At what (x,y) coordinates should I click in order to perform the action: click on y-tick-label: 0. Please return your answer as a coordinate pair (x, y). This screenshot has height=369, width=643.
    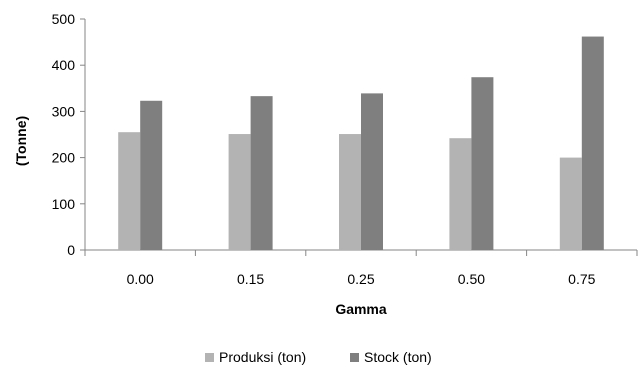
    Looking at the image, I should click on (71, 250).